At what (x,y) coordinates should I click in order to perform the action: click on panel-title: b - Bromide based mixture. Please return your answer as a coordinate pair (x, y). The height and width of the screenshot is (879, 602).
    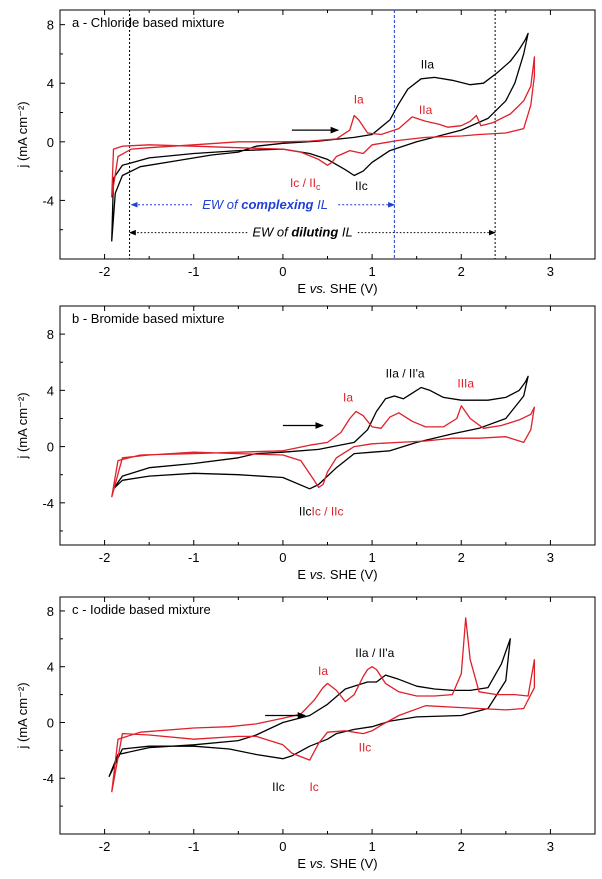
    Looking at the image, I should click on (148, 318).